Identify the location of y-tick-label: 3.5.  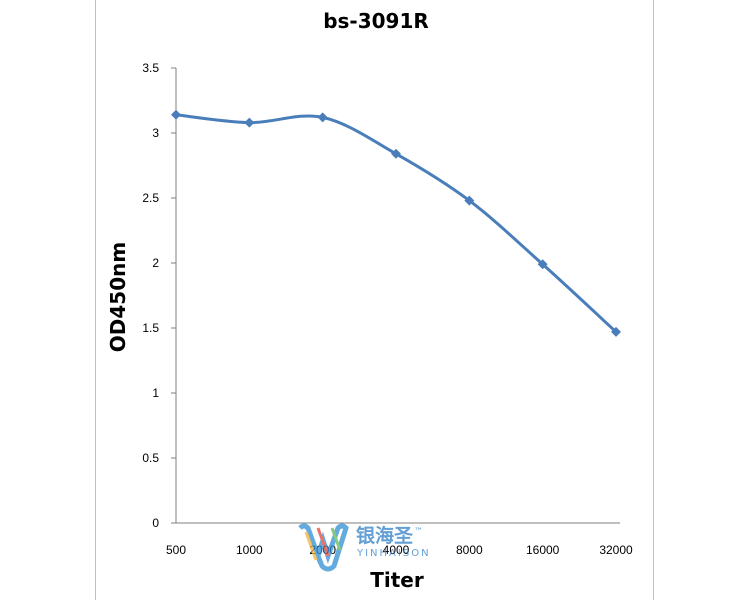
(150, 68).